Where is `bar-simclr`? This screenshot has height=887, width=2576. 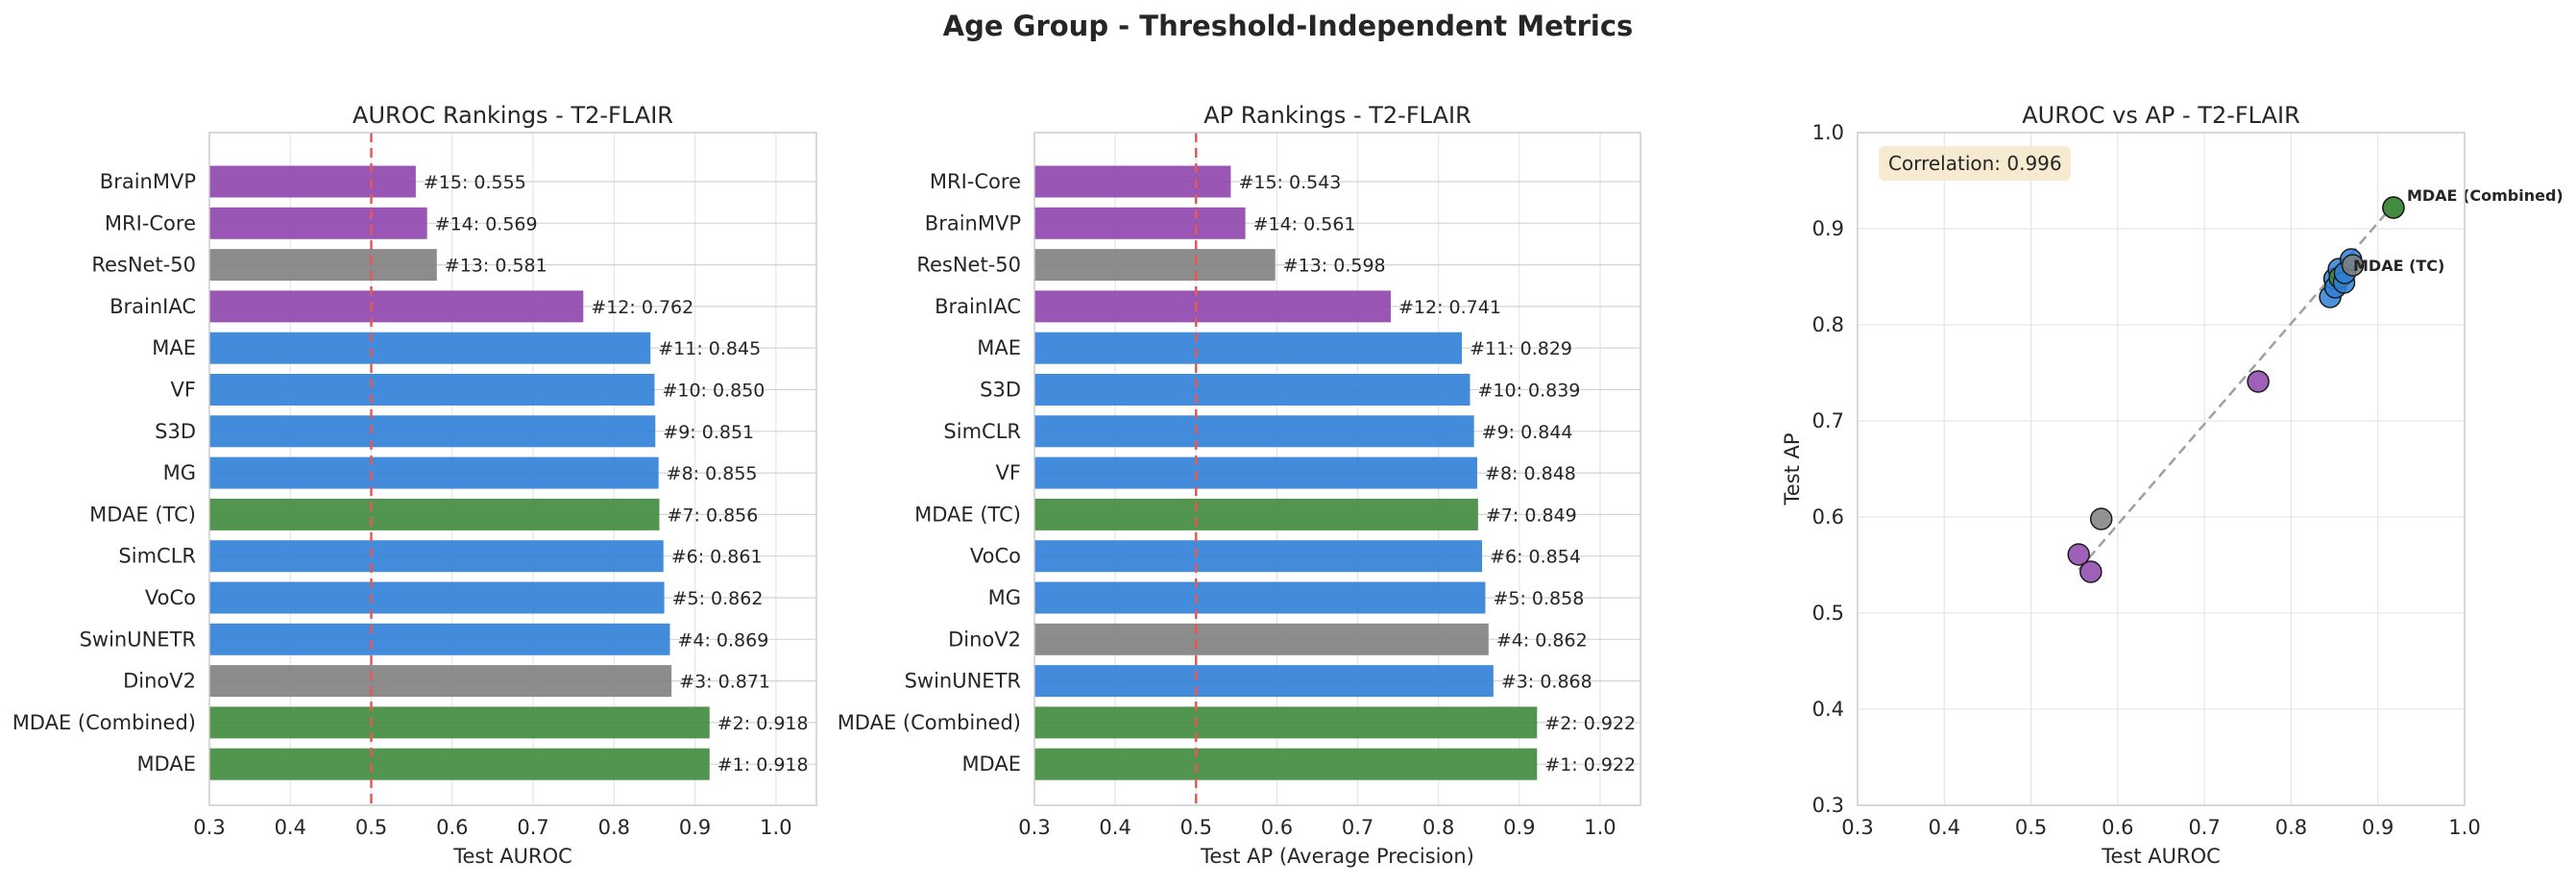 bar-simclr is located at coordinates (1254, 431).